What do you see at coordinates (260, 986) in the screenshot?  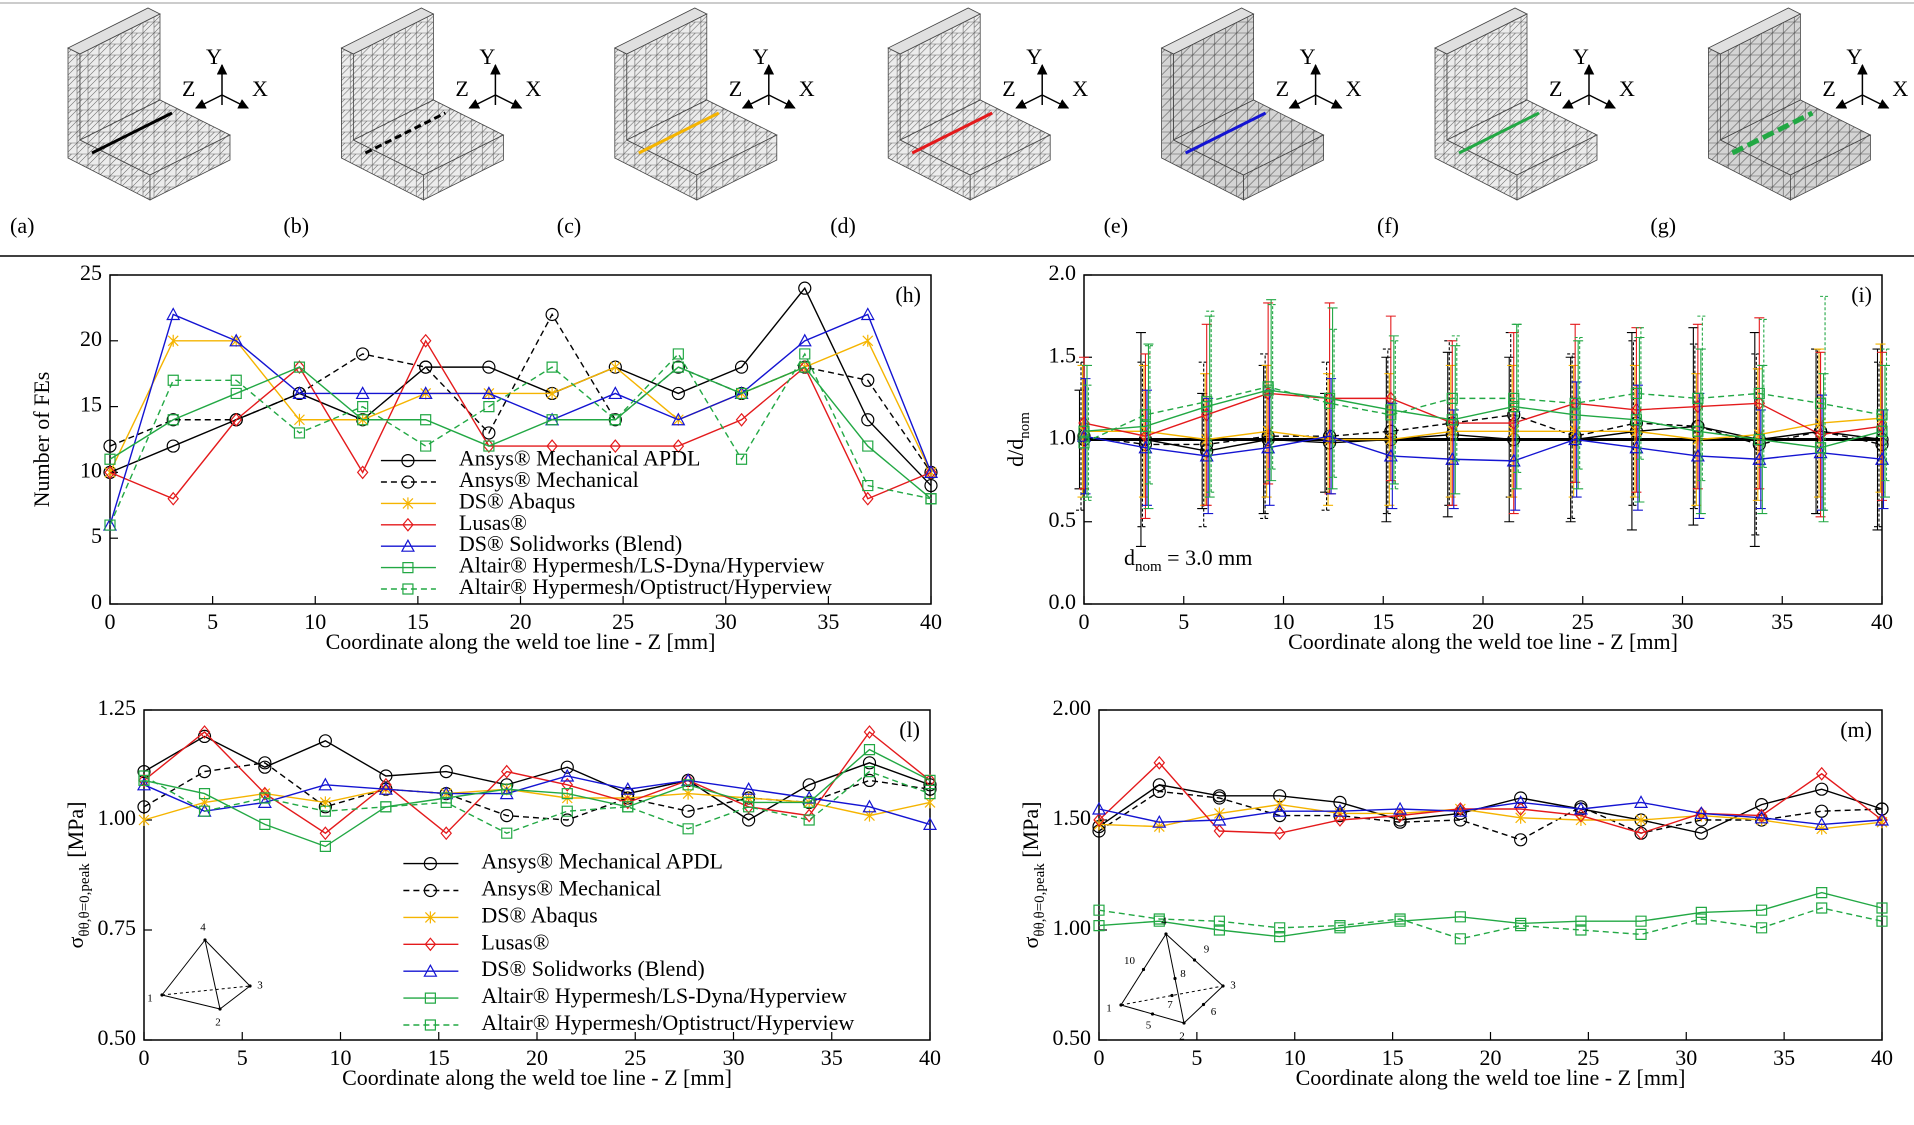 I see `inset-label: 3` at bounding box center [260, 986].